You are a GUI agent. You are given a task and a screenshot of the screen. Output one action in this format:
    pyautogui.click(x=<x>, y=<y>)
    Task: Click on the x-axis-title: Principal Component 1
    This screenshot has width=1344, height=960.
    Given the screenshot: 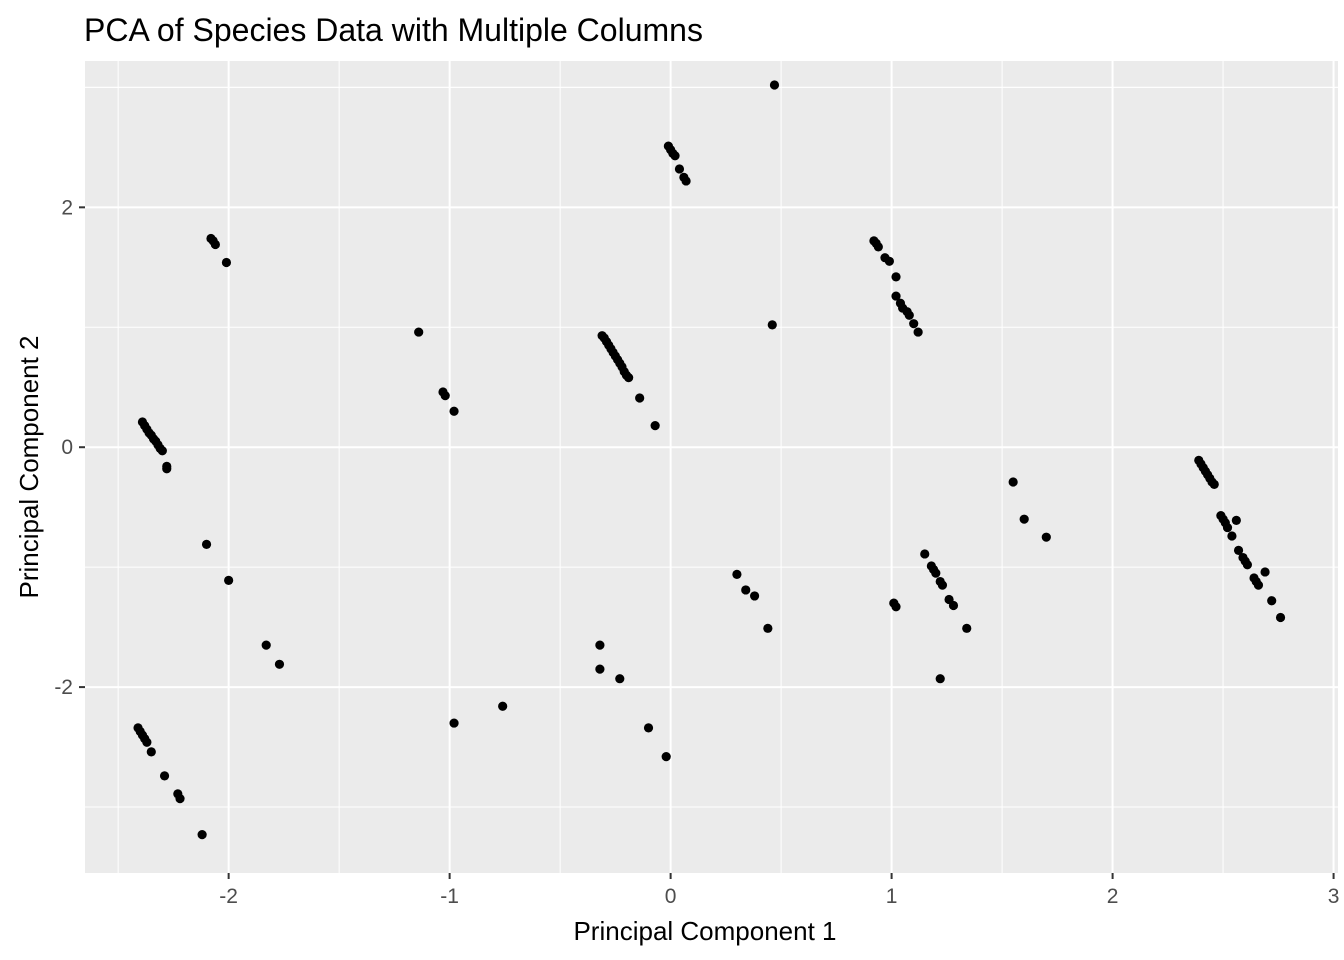 What is the action you would take?
    pyautogui.click(x=704, y=931)
    